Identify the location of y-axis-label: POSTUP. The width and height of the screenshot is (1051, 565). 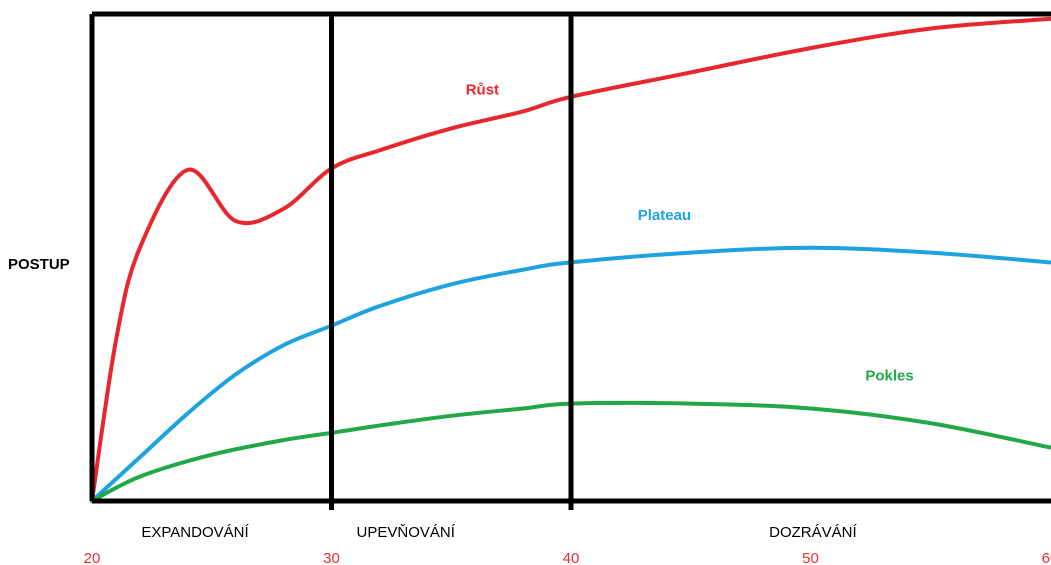
(39, 264).